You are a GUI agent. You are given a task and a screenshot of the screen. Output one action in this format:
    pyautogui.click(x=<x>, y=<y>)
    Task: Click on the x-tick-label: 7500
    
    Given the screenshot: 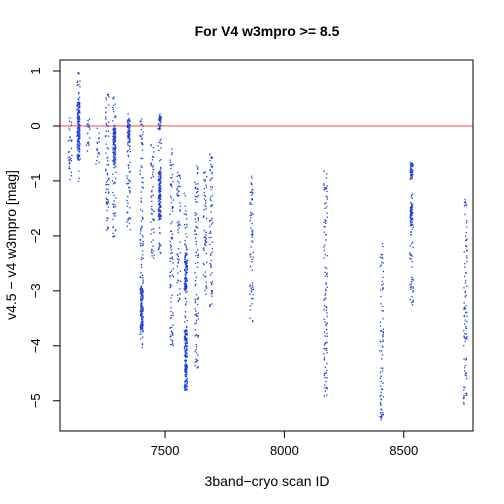 What is the action you would take?
    pyautogui.click(x=165, y=450)
    